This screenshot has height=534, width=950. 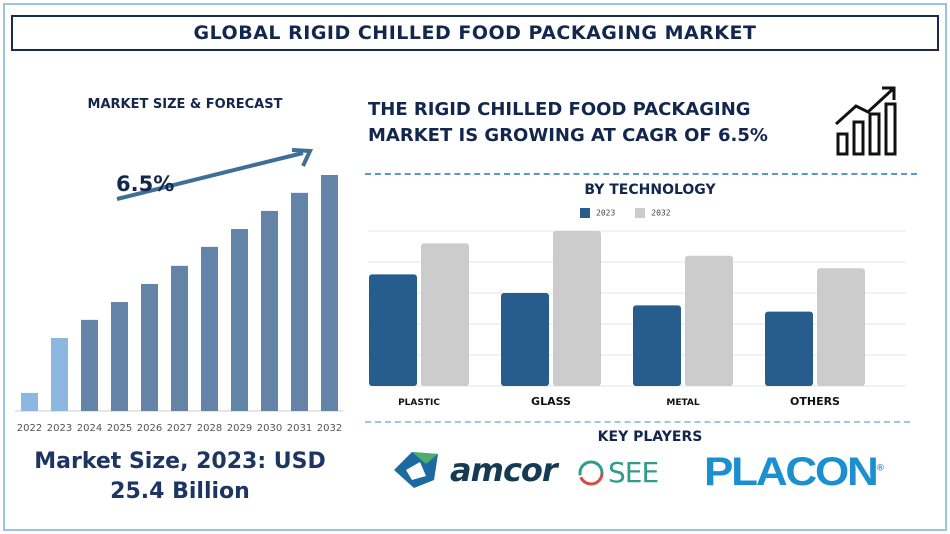 I want to click on bar-others-2023, so click(x=789, y=348).